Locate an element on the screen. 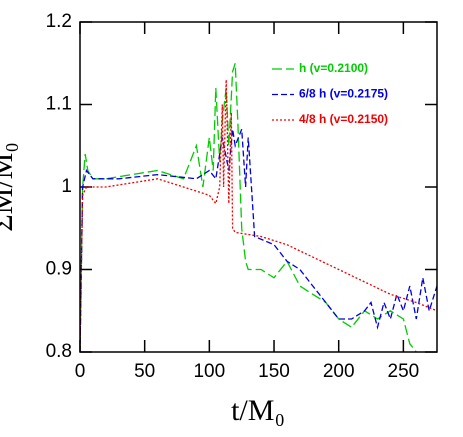 Image resolution: width=463 pixels, height=437 pixels. x-tick-label: 200 is located at coordinates (339, 371).